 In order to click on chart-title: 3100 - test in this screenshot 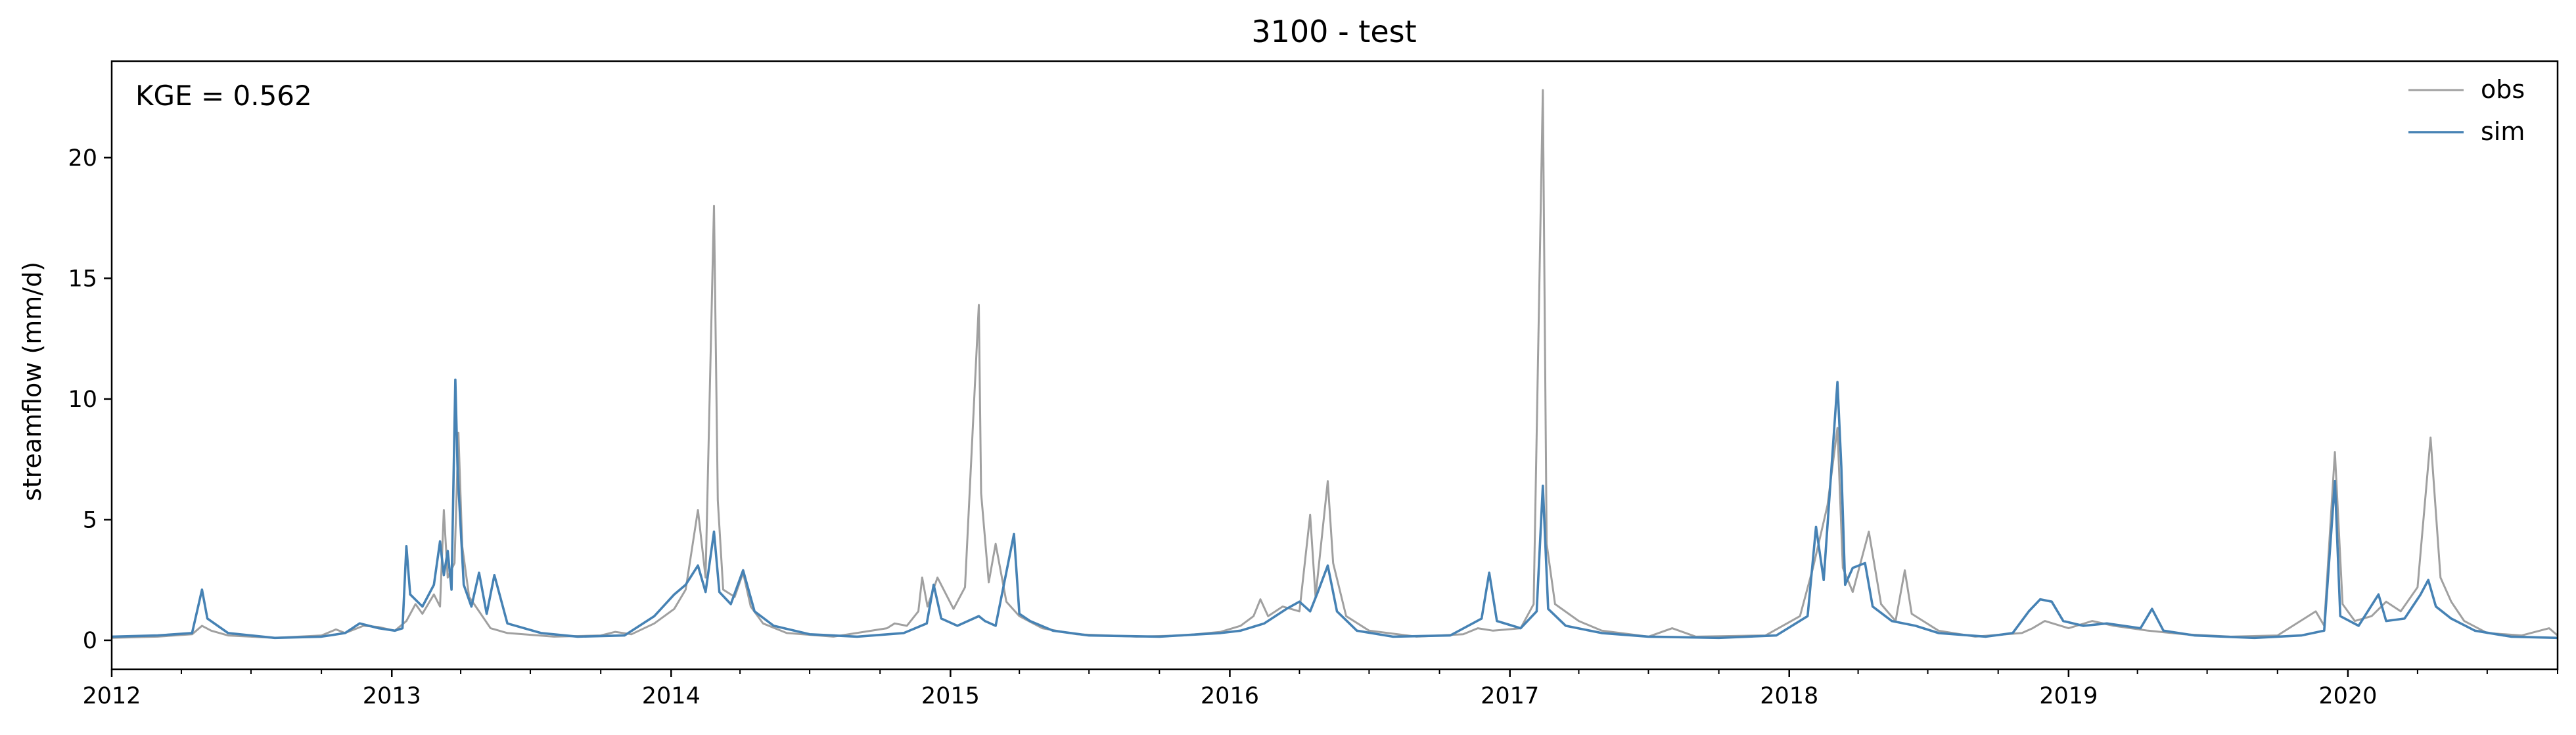, I will do `click(1333, 31)`.